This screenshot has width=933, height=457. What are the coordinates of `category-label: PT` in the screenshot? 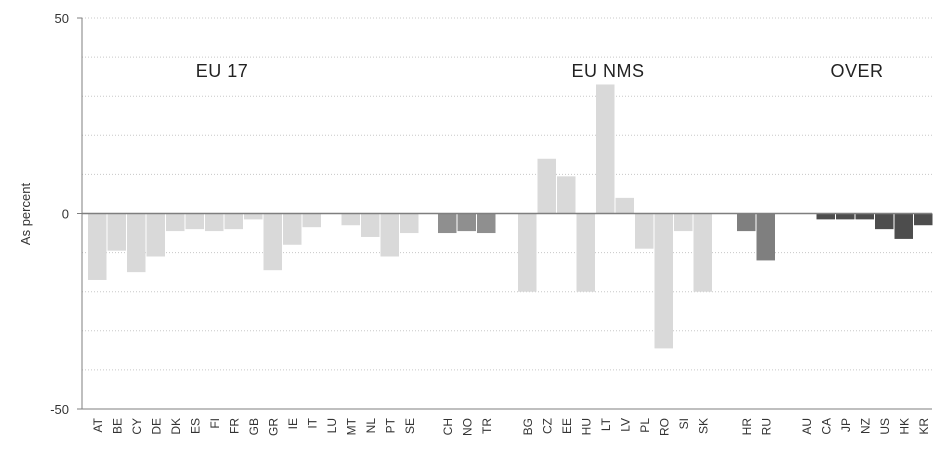 It's located at (390, 425).